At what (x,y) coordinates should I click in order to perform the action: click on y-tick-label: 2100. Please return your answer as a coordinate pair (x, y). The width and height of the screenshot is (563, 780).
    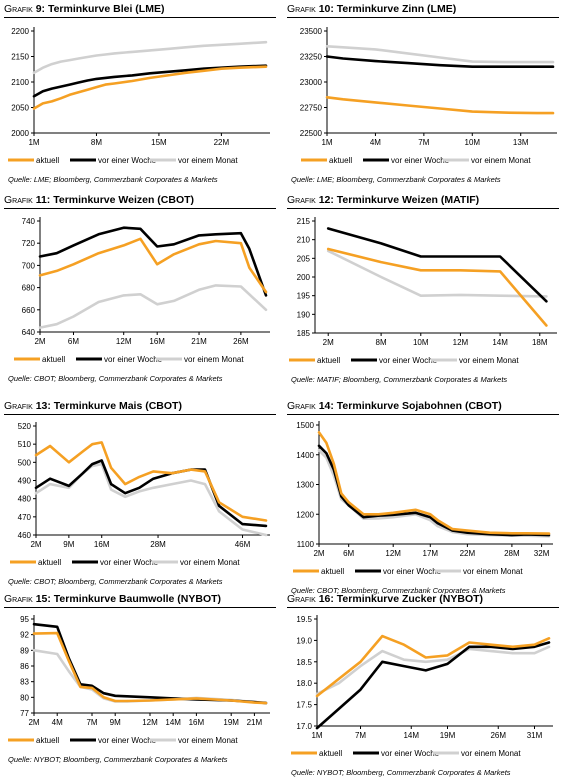
    Looking at the image, I should click on (20, 82).